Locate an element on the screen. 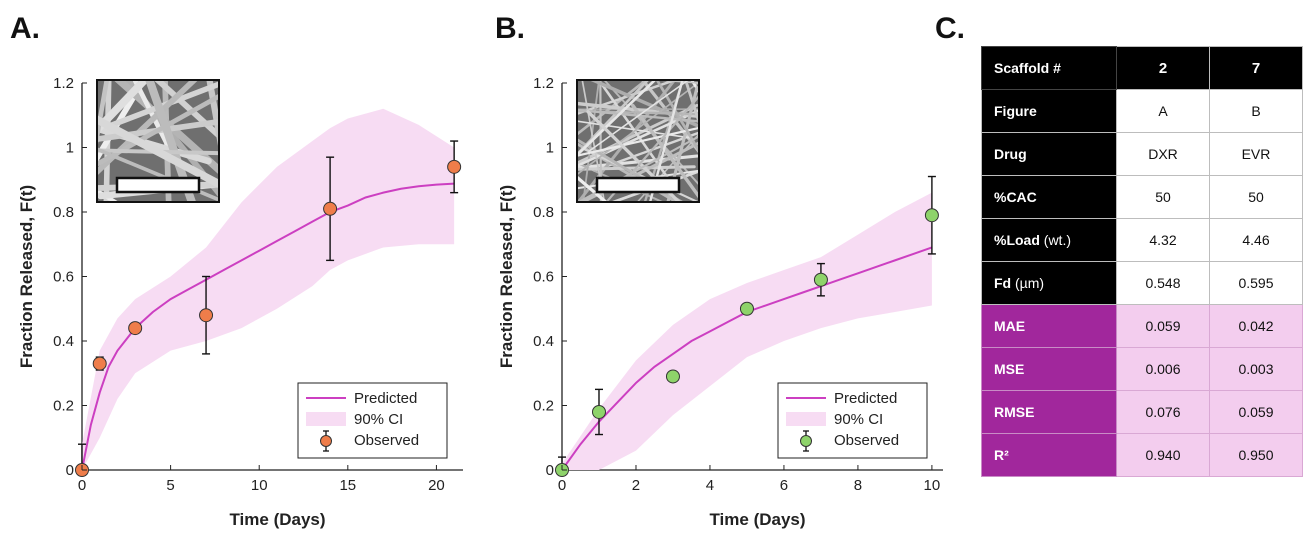  row-label: MSE is located at coordinates (1049, 369).